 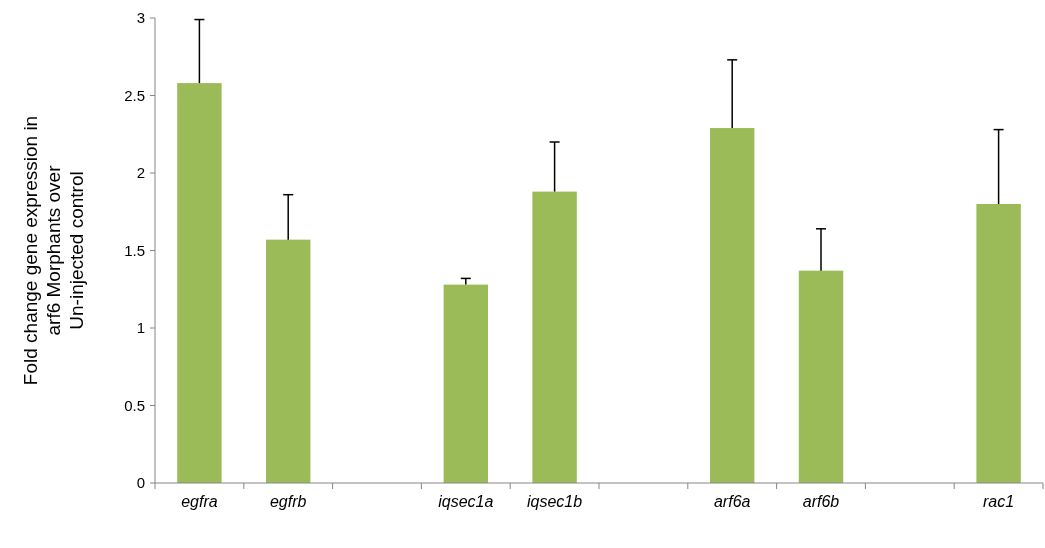 I want to click on x-tick-label: iqsec1b, so click(x=555, y=501).